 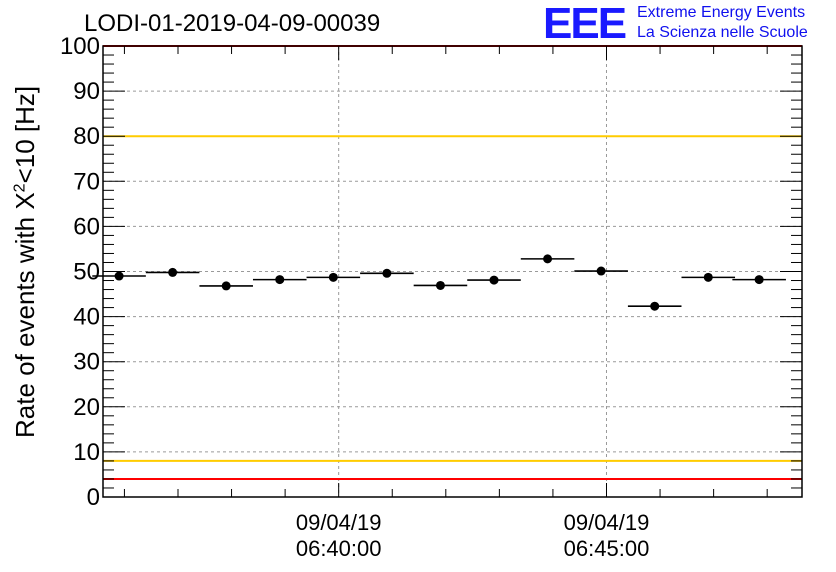 I want to click on logo-mark: EEE, so click(x=585, y=24).